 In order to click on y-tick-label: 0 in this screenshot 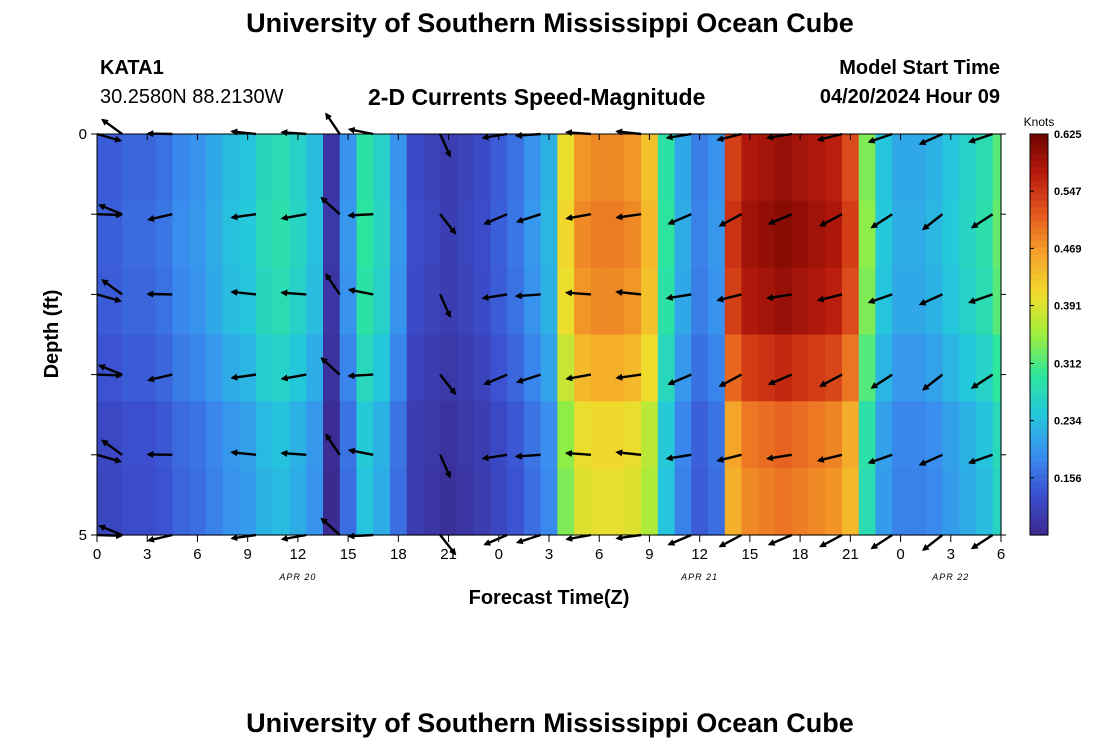, I will do `click(83, 134)`.